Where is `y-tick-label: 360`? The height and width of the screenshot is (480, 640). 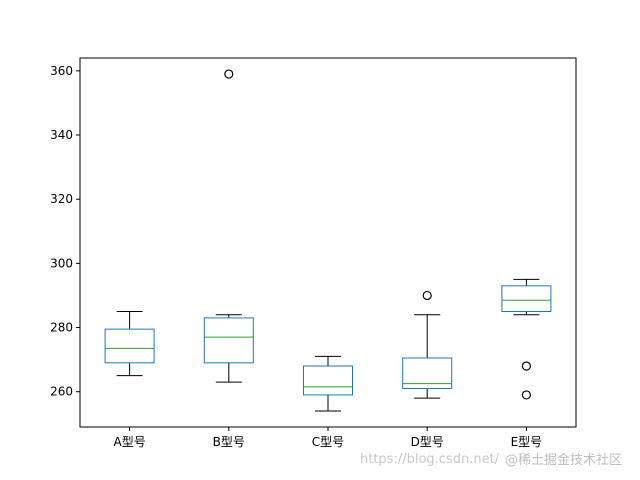 y-tick-label: 360 is located at coordinates (61, 71).